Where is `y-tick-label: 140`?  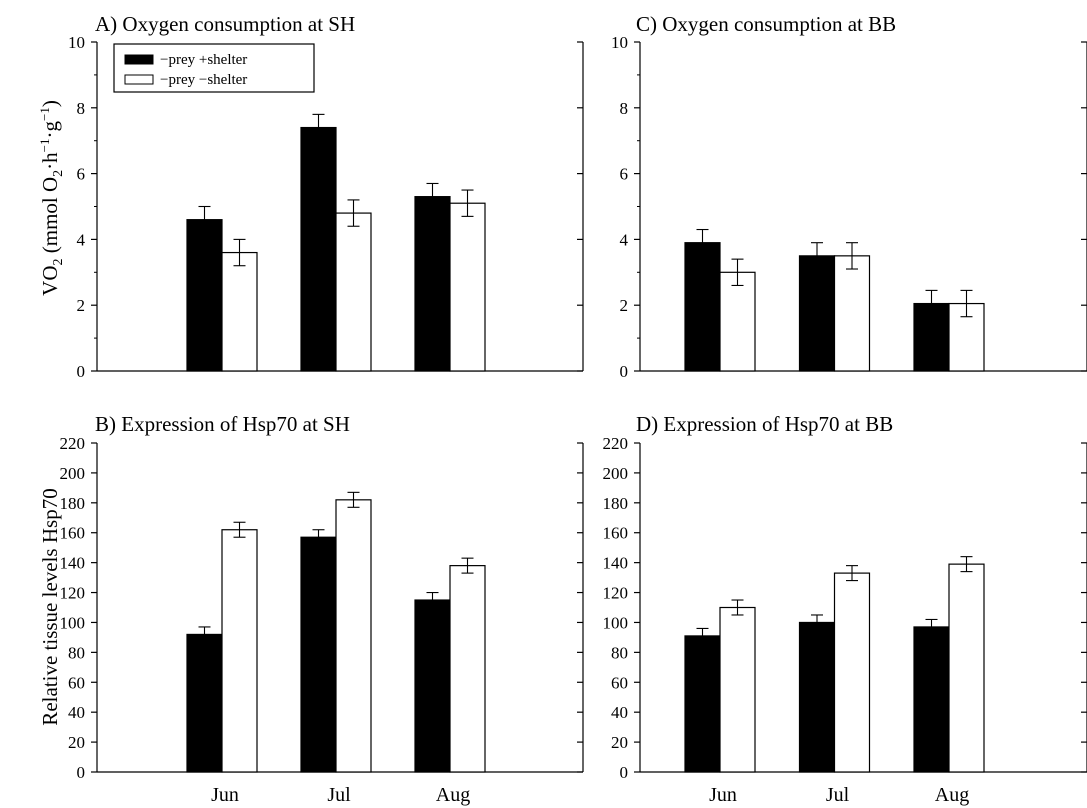 y-tick-label: 140 is located at coordinates (616, 563).